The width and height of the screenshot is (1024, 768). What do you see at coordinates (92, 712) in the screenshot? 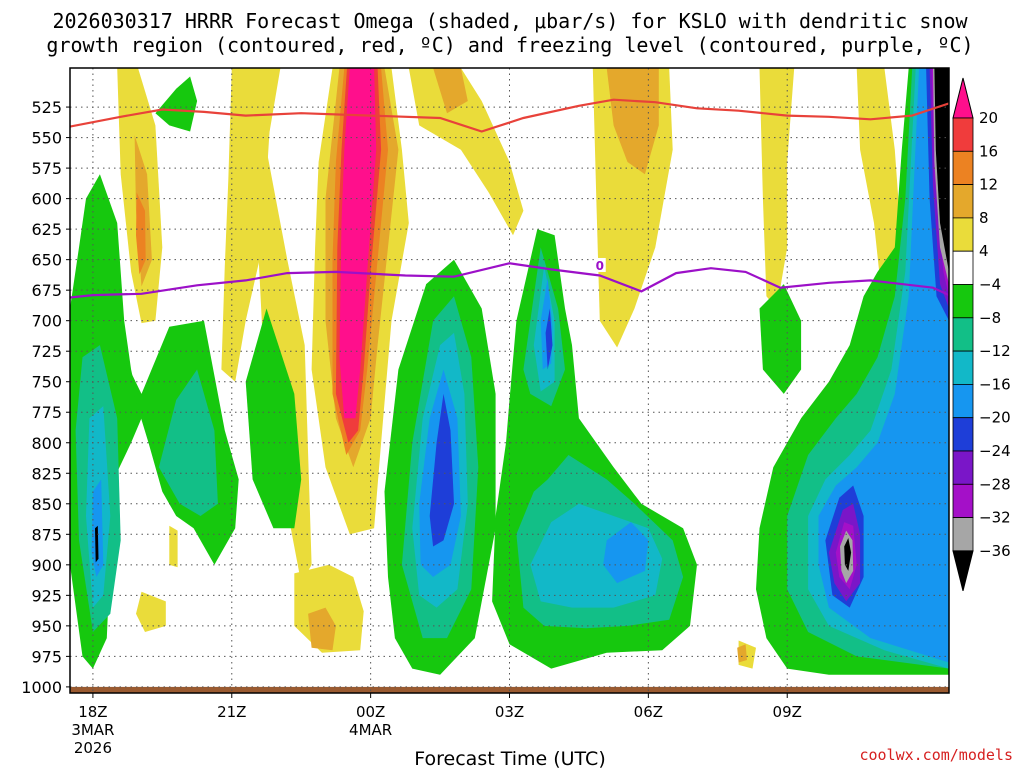
I see `x-tick-label-18Z: 18Z` at bounding box center [92, 712].